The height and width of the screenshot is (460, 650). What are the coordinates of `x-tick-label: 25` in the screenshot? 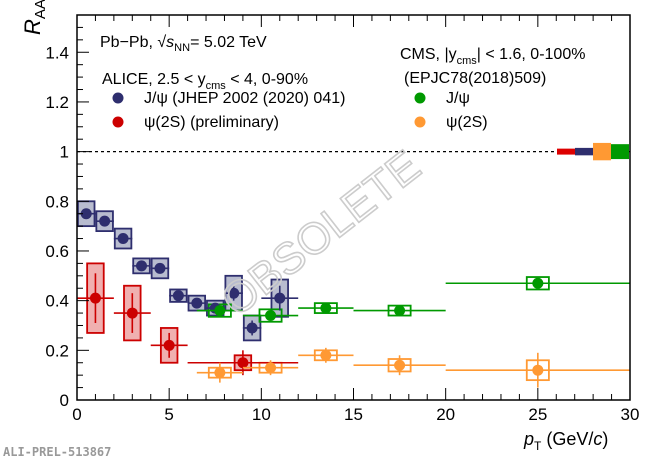 It's located at (537, 414).